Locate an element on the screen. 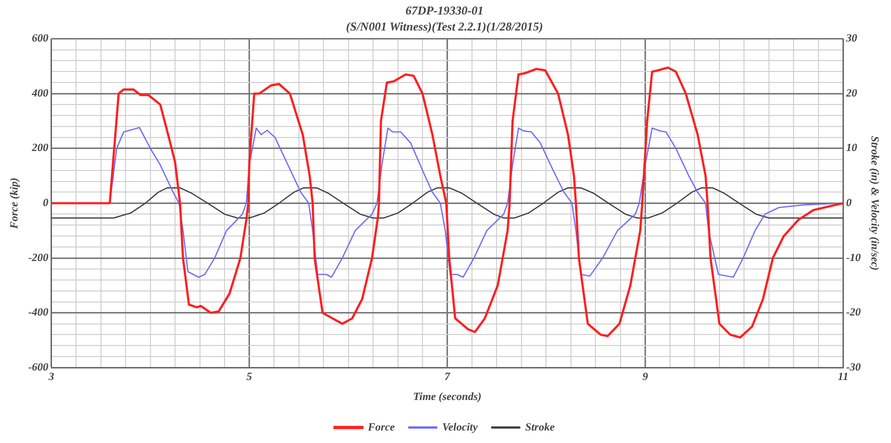 This screenshot has height=443, width=891. y2-tick-label: 30 is located at coordinates (851, 38).